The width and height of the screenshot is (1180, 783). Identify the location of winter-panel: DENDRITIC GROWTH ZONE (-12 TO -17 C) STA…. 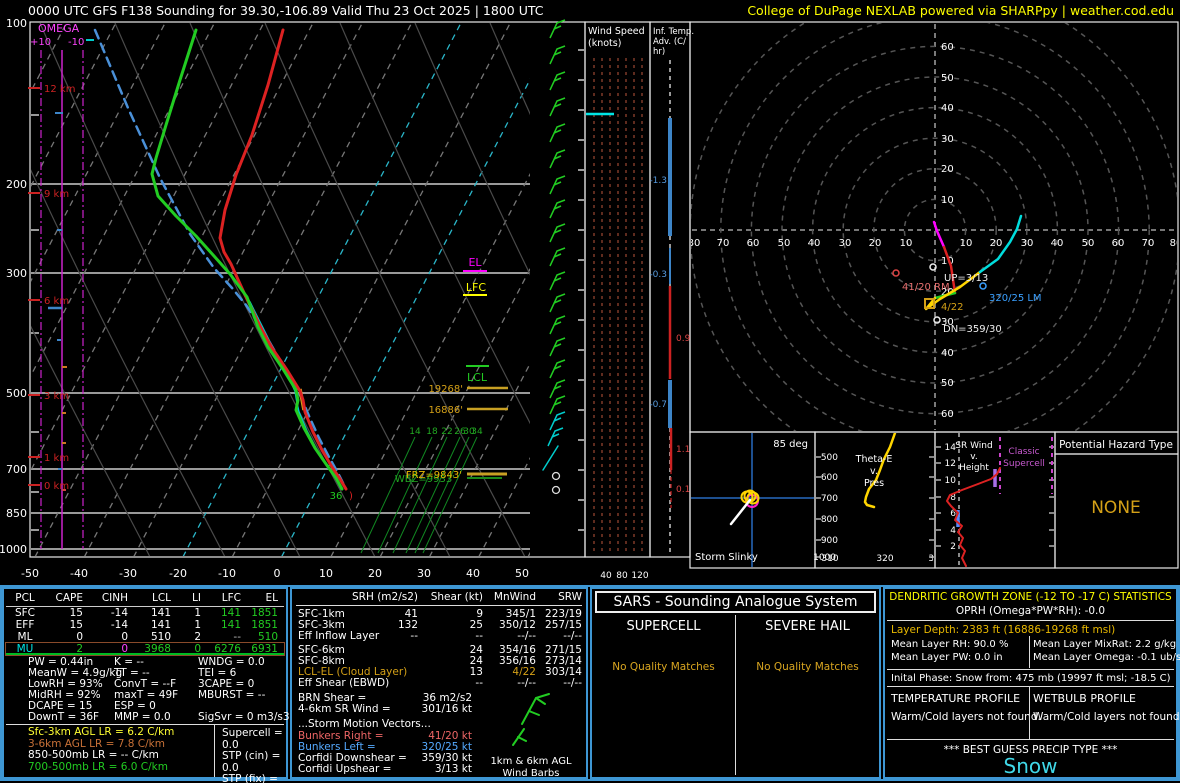
(1031, 683).